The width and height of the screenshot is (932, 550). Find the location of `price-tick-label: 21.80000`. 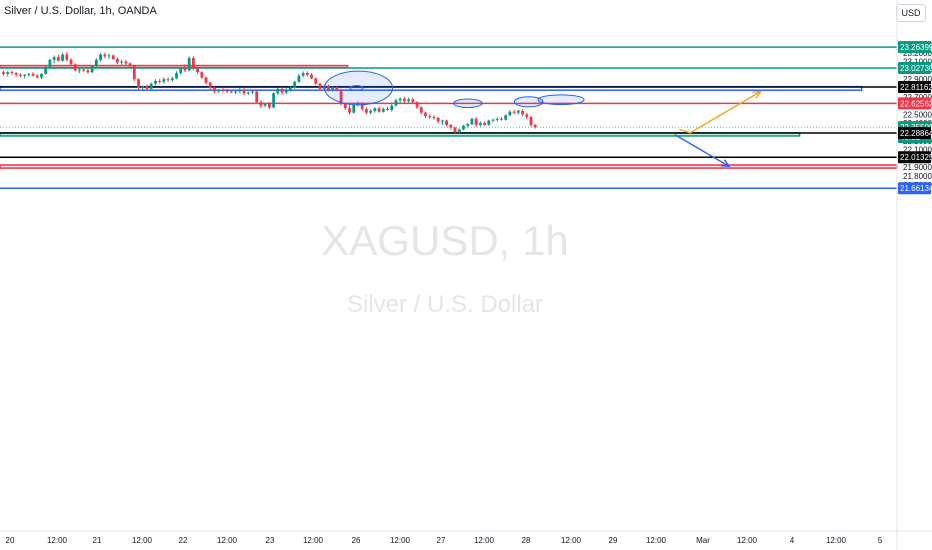

price-tick-label: 21.80000 is located at coordinates (917, 176).